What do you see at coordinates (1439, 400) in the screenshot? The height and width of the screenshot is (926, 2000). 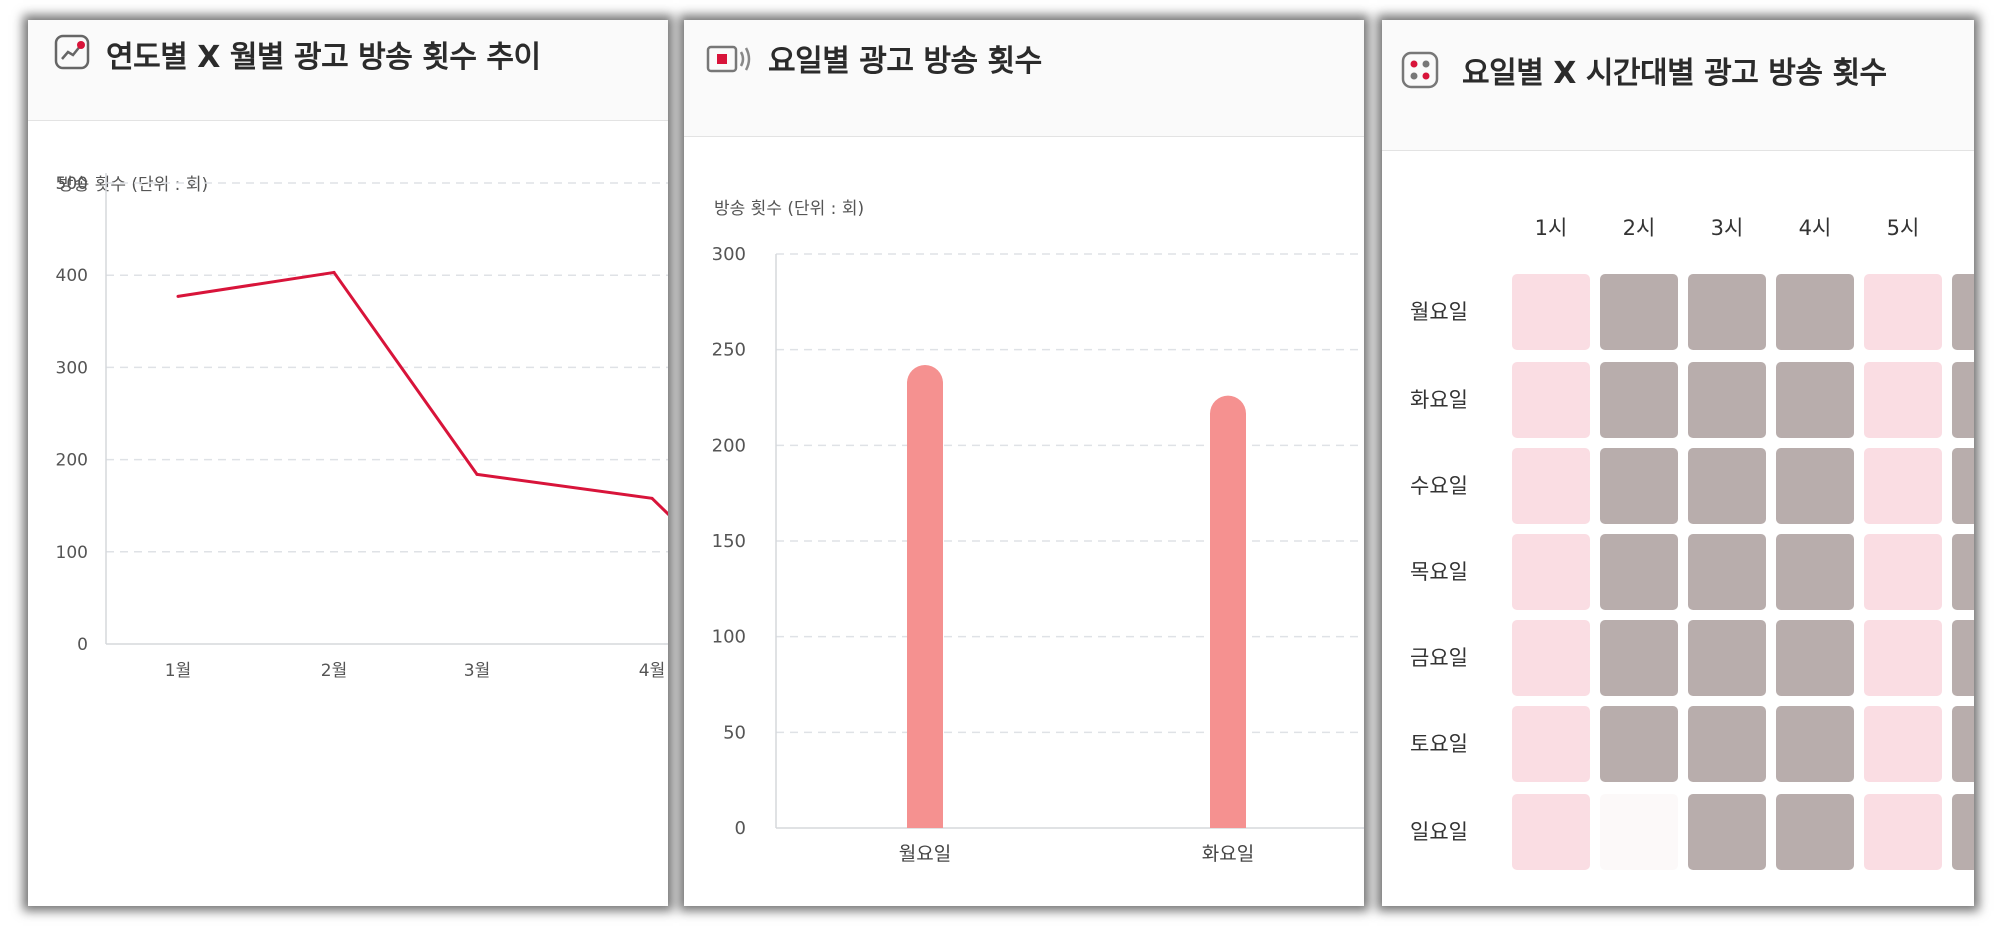 I see `heatmap-row-label: 화요일` at bounding box center [1439, 400].